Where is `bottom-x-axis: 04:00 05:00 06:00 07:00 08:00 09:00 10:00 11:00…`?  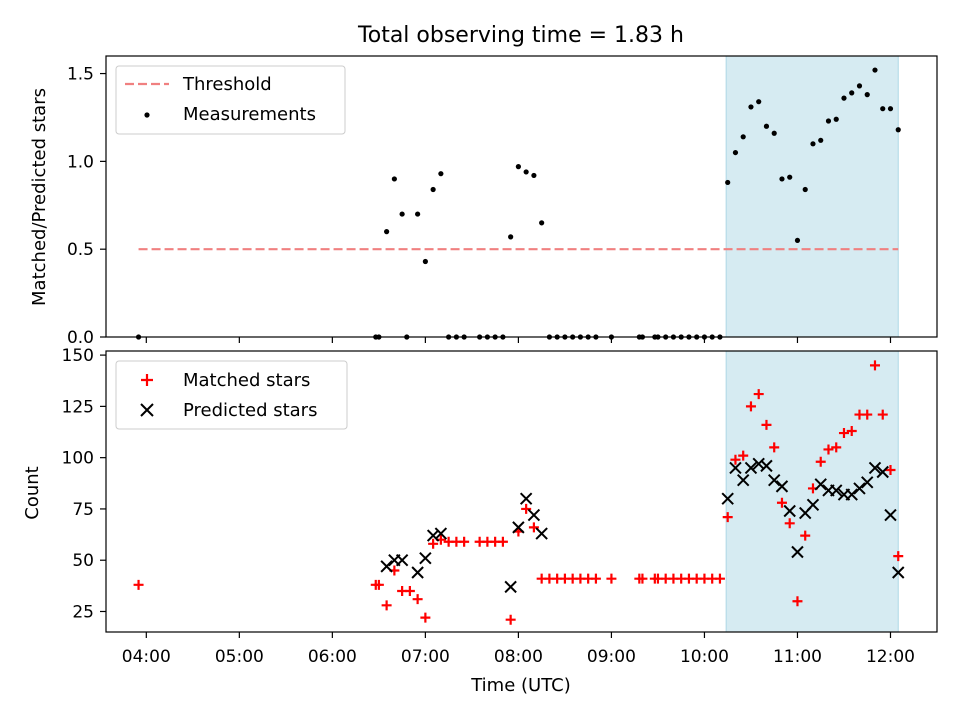 bottom-x-axis: 04:00 05:00 06:00 07:00 08:00 09:00 10:00 11:00… is located at coordinates (518, 649).